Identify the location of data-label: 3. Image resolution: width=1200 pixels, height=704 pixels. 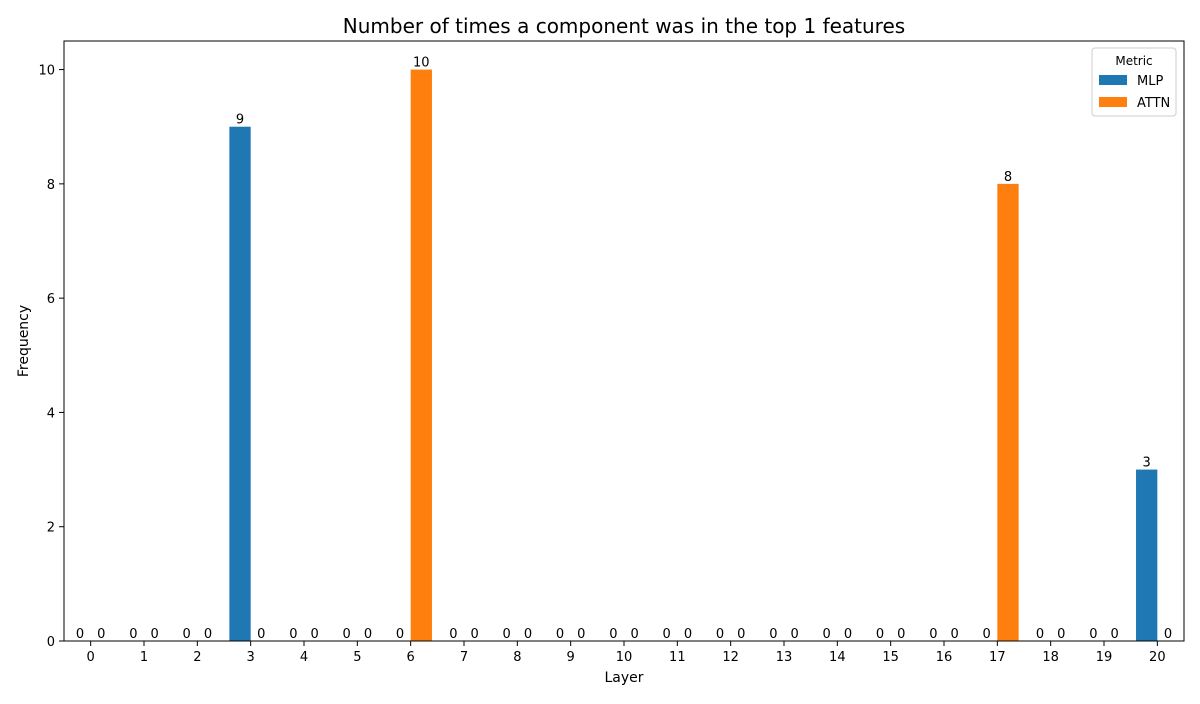
(1147, 463).